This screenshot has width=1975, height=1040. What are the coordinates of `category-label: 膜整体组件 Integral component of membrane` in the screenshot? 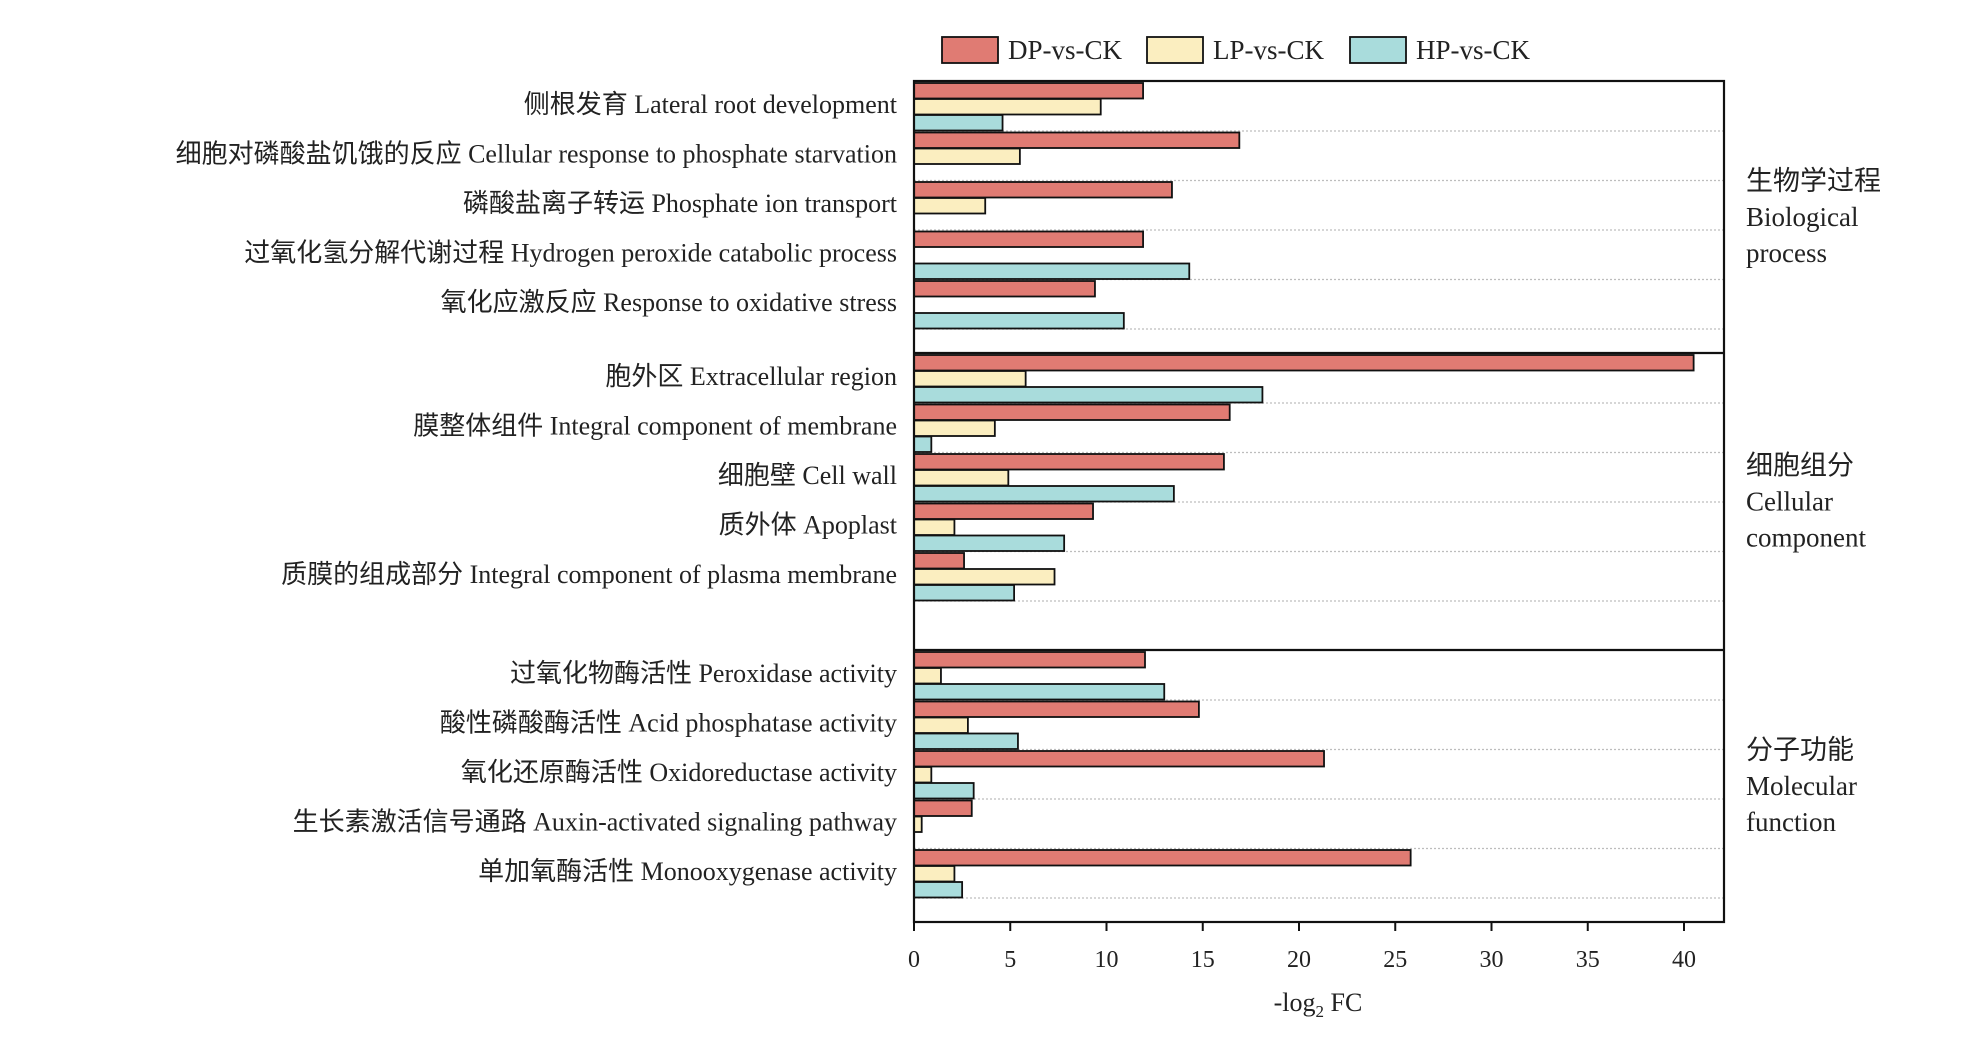 It's located at (655, 426).